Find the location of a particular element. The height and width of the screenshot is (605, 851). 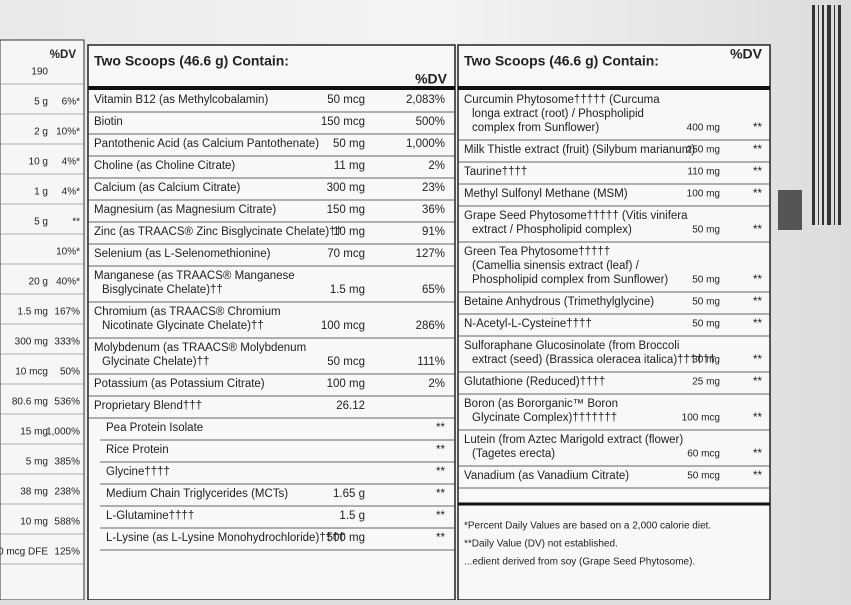

amount: 1.65 g is located at coordinates (349, 494).